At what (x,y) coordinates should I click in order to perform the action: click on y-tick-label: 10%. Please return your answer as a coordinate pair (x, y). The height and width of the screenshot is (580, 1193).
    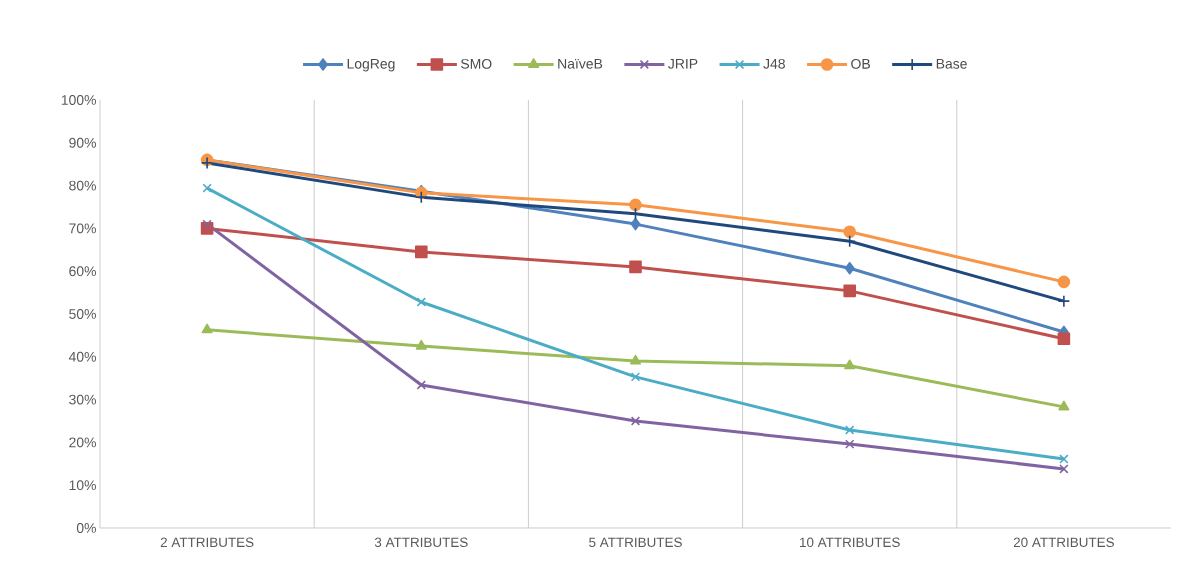
    Looking at the image, I should click on (82, 485).